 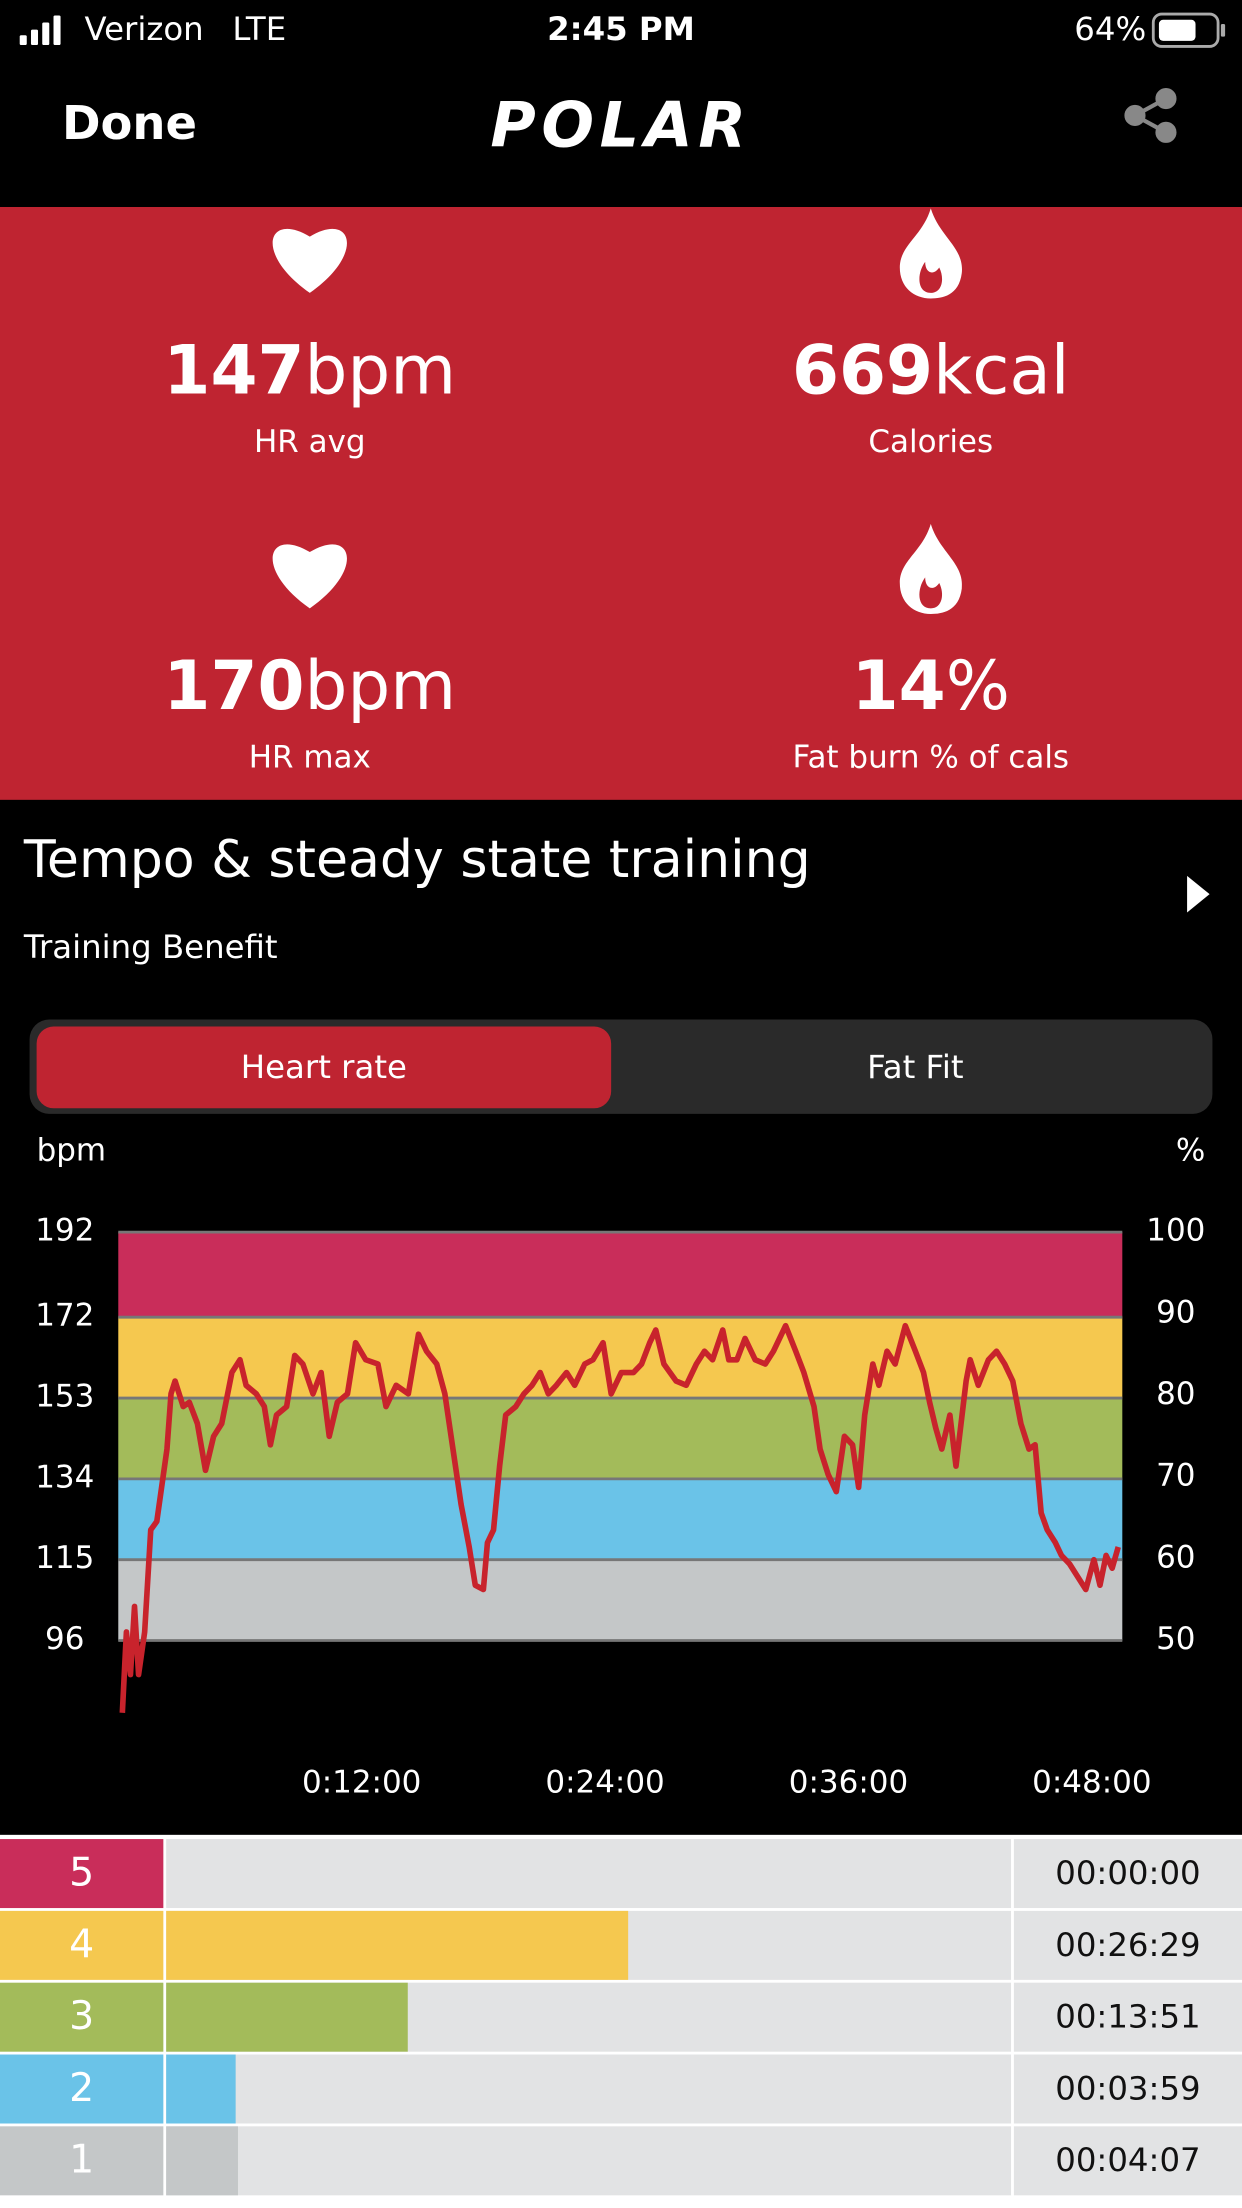 What do you see at coordinates (40, 30) in the screenshot?
I see `signal-icon` at bounding box center [40, 30].